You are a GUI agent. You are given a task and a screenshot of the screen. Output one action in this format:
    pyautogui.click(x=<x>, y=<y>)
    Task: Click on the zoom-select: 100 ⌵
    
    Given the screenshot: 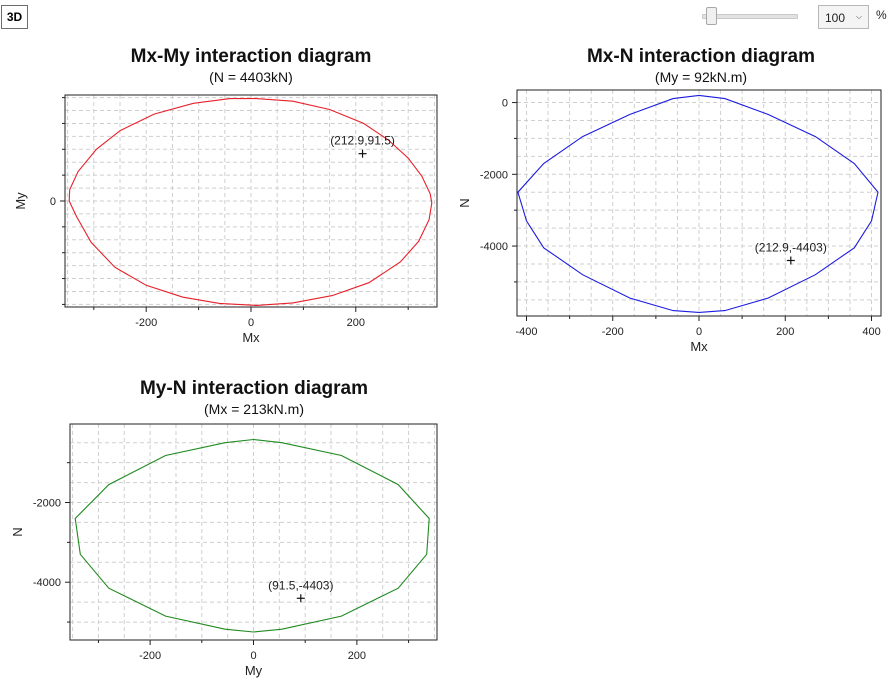 What is the action you would take?
    pyautogui.click(x=843, y=17)
    